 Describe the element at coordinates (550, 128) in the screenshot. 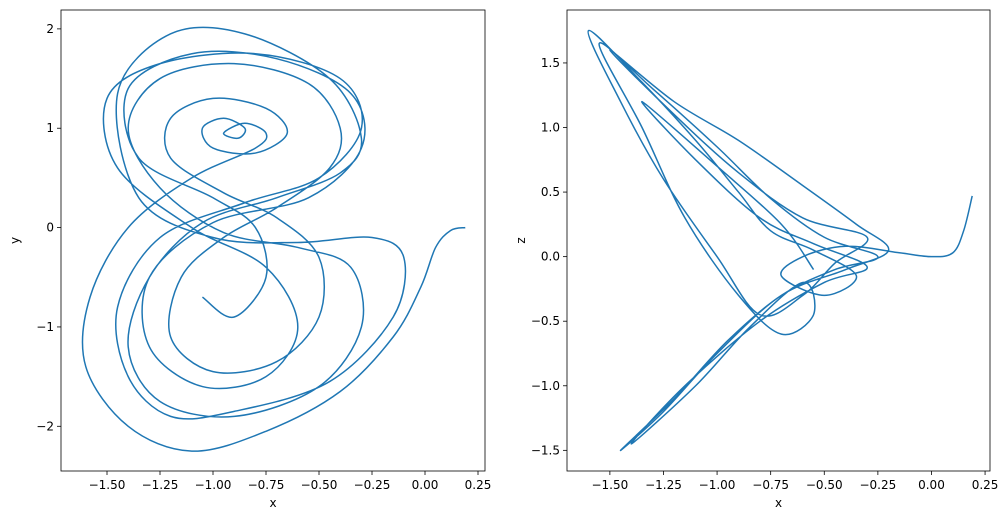

I see `y-tick-label: 1.0` at that location.